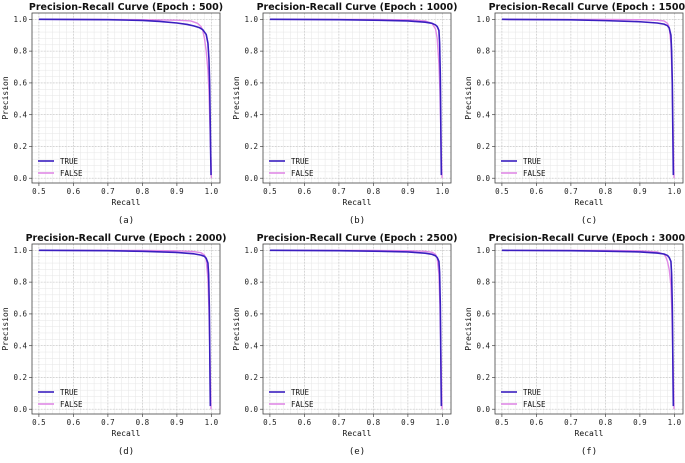 The image size is (685, 463). Describe the element at coordinates (587, 238) in the screenshot. I see `chart-title: Precision-Recall Curve (Epoch : 3000)` at that location.